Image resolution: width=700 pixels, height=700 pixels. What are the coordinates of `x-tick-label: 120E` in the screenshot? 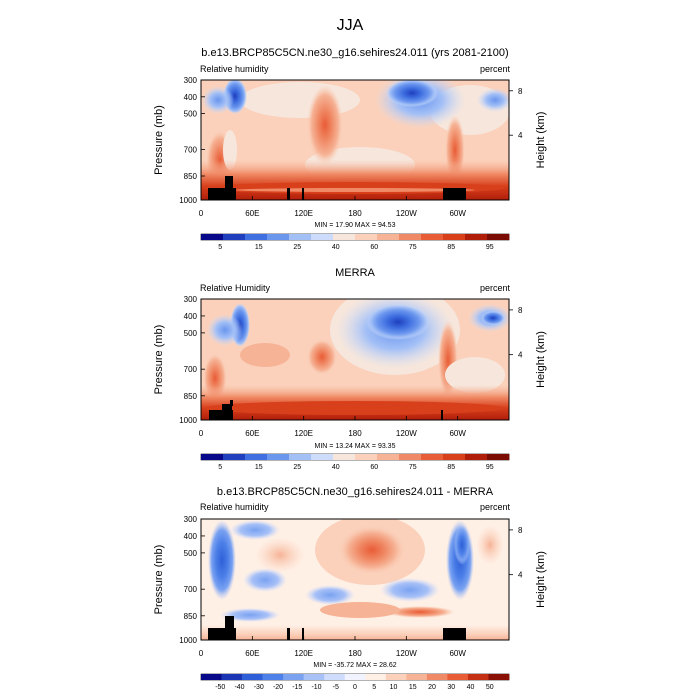 It's located at (303, 213).